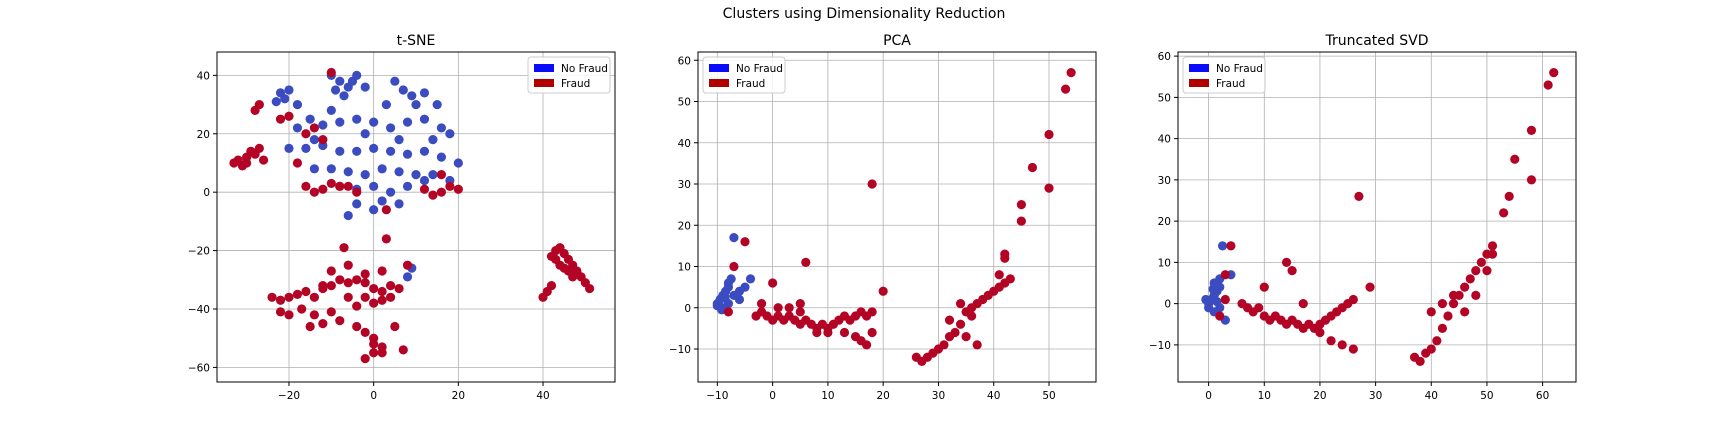 The height and width of the screenshot is (432, 1728). Describe the element at coordinates (412, 215) in the screenshot. I see `scatter-points` at that location.